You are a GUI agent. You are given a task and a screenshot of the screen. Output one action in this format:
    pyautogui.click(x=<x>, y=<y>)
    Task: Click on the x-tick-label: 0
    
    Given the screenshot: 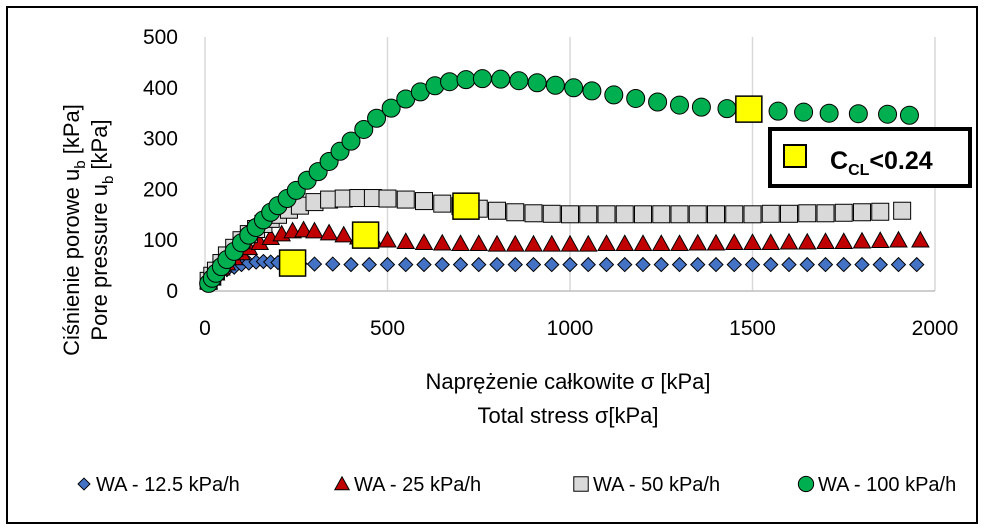 What is the action you would take?
    pyautogui.click(x=205, y=328)
    